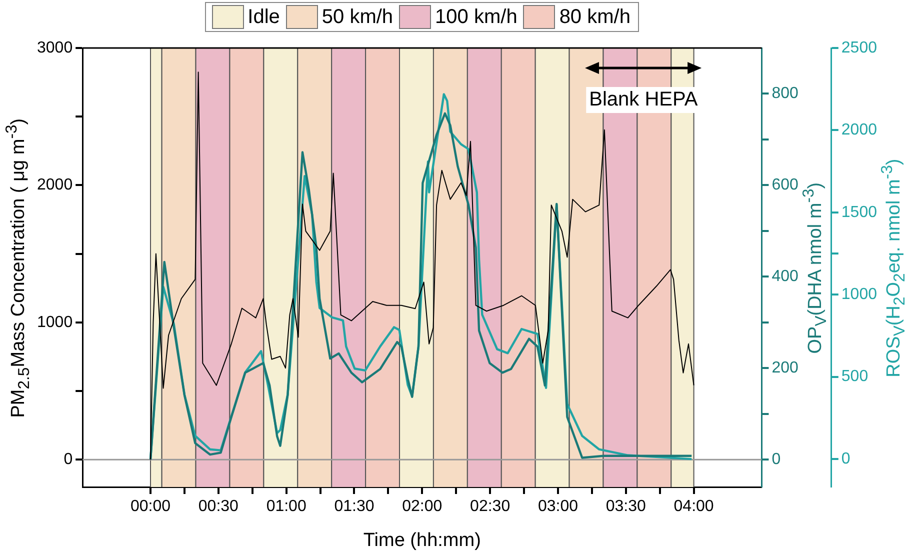  What do you see at coordinates (626, 507) in the screenshot?
I see `x-tick-label: 03:30` at bounding box center [626, 507].